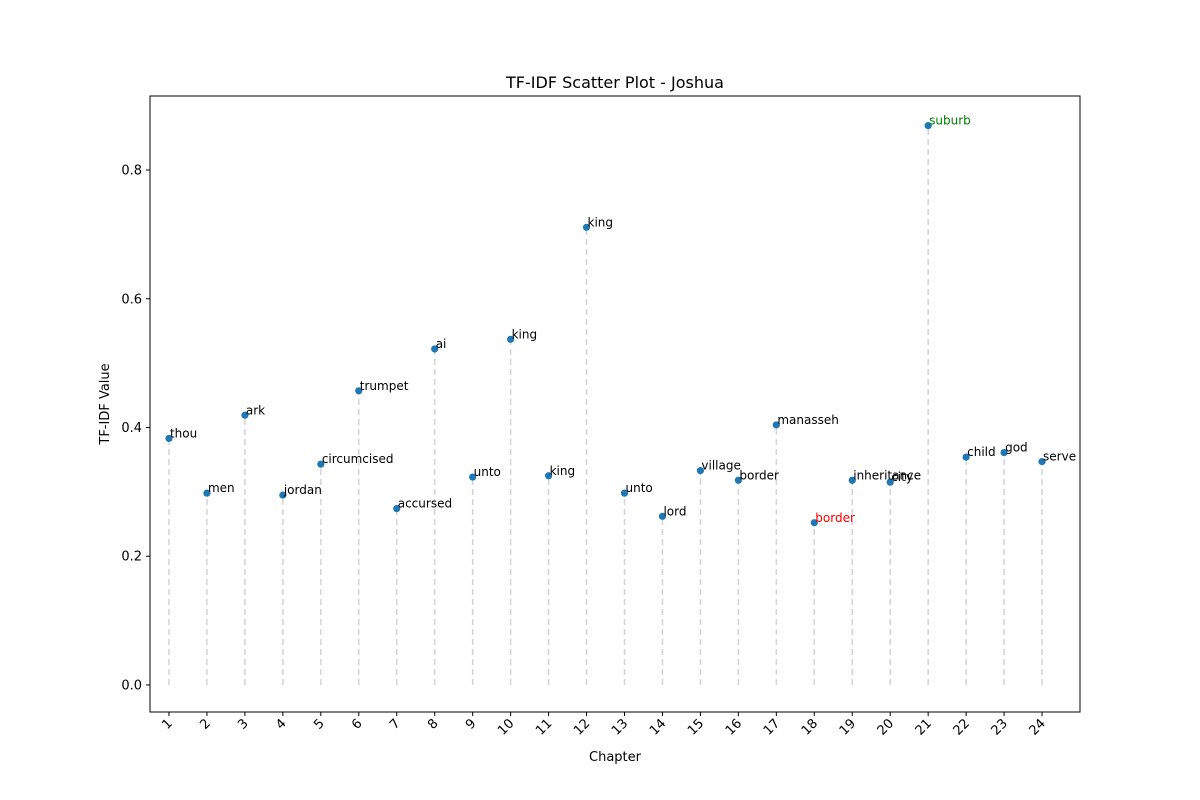 The image size is (1200, 800). Describe the element at coordinates (950, 121) in the screenshot. I see `point-label-21: suburb` at that location.